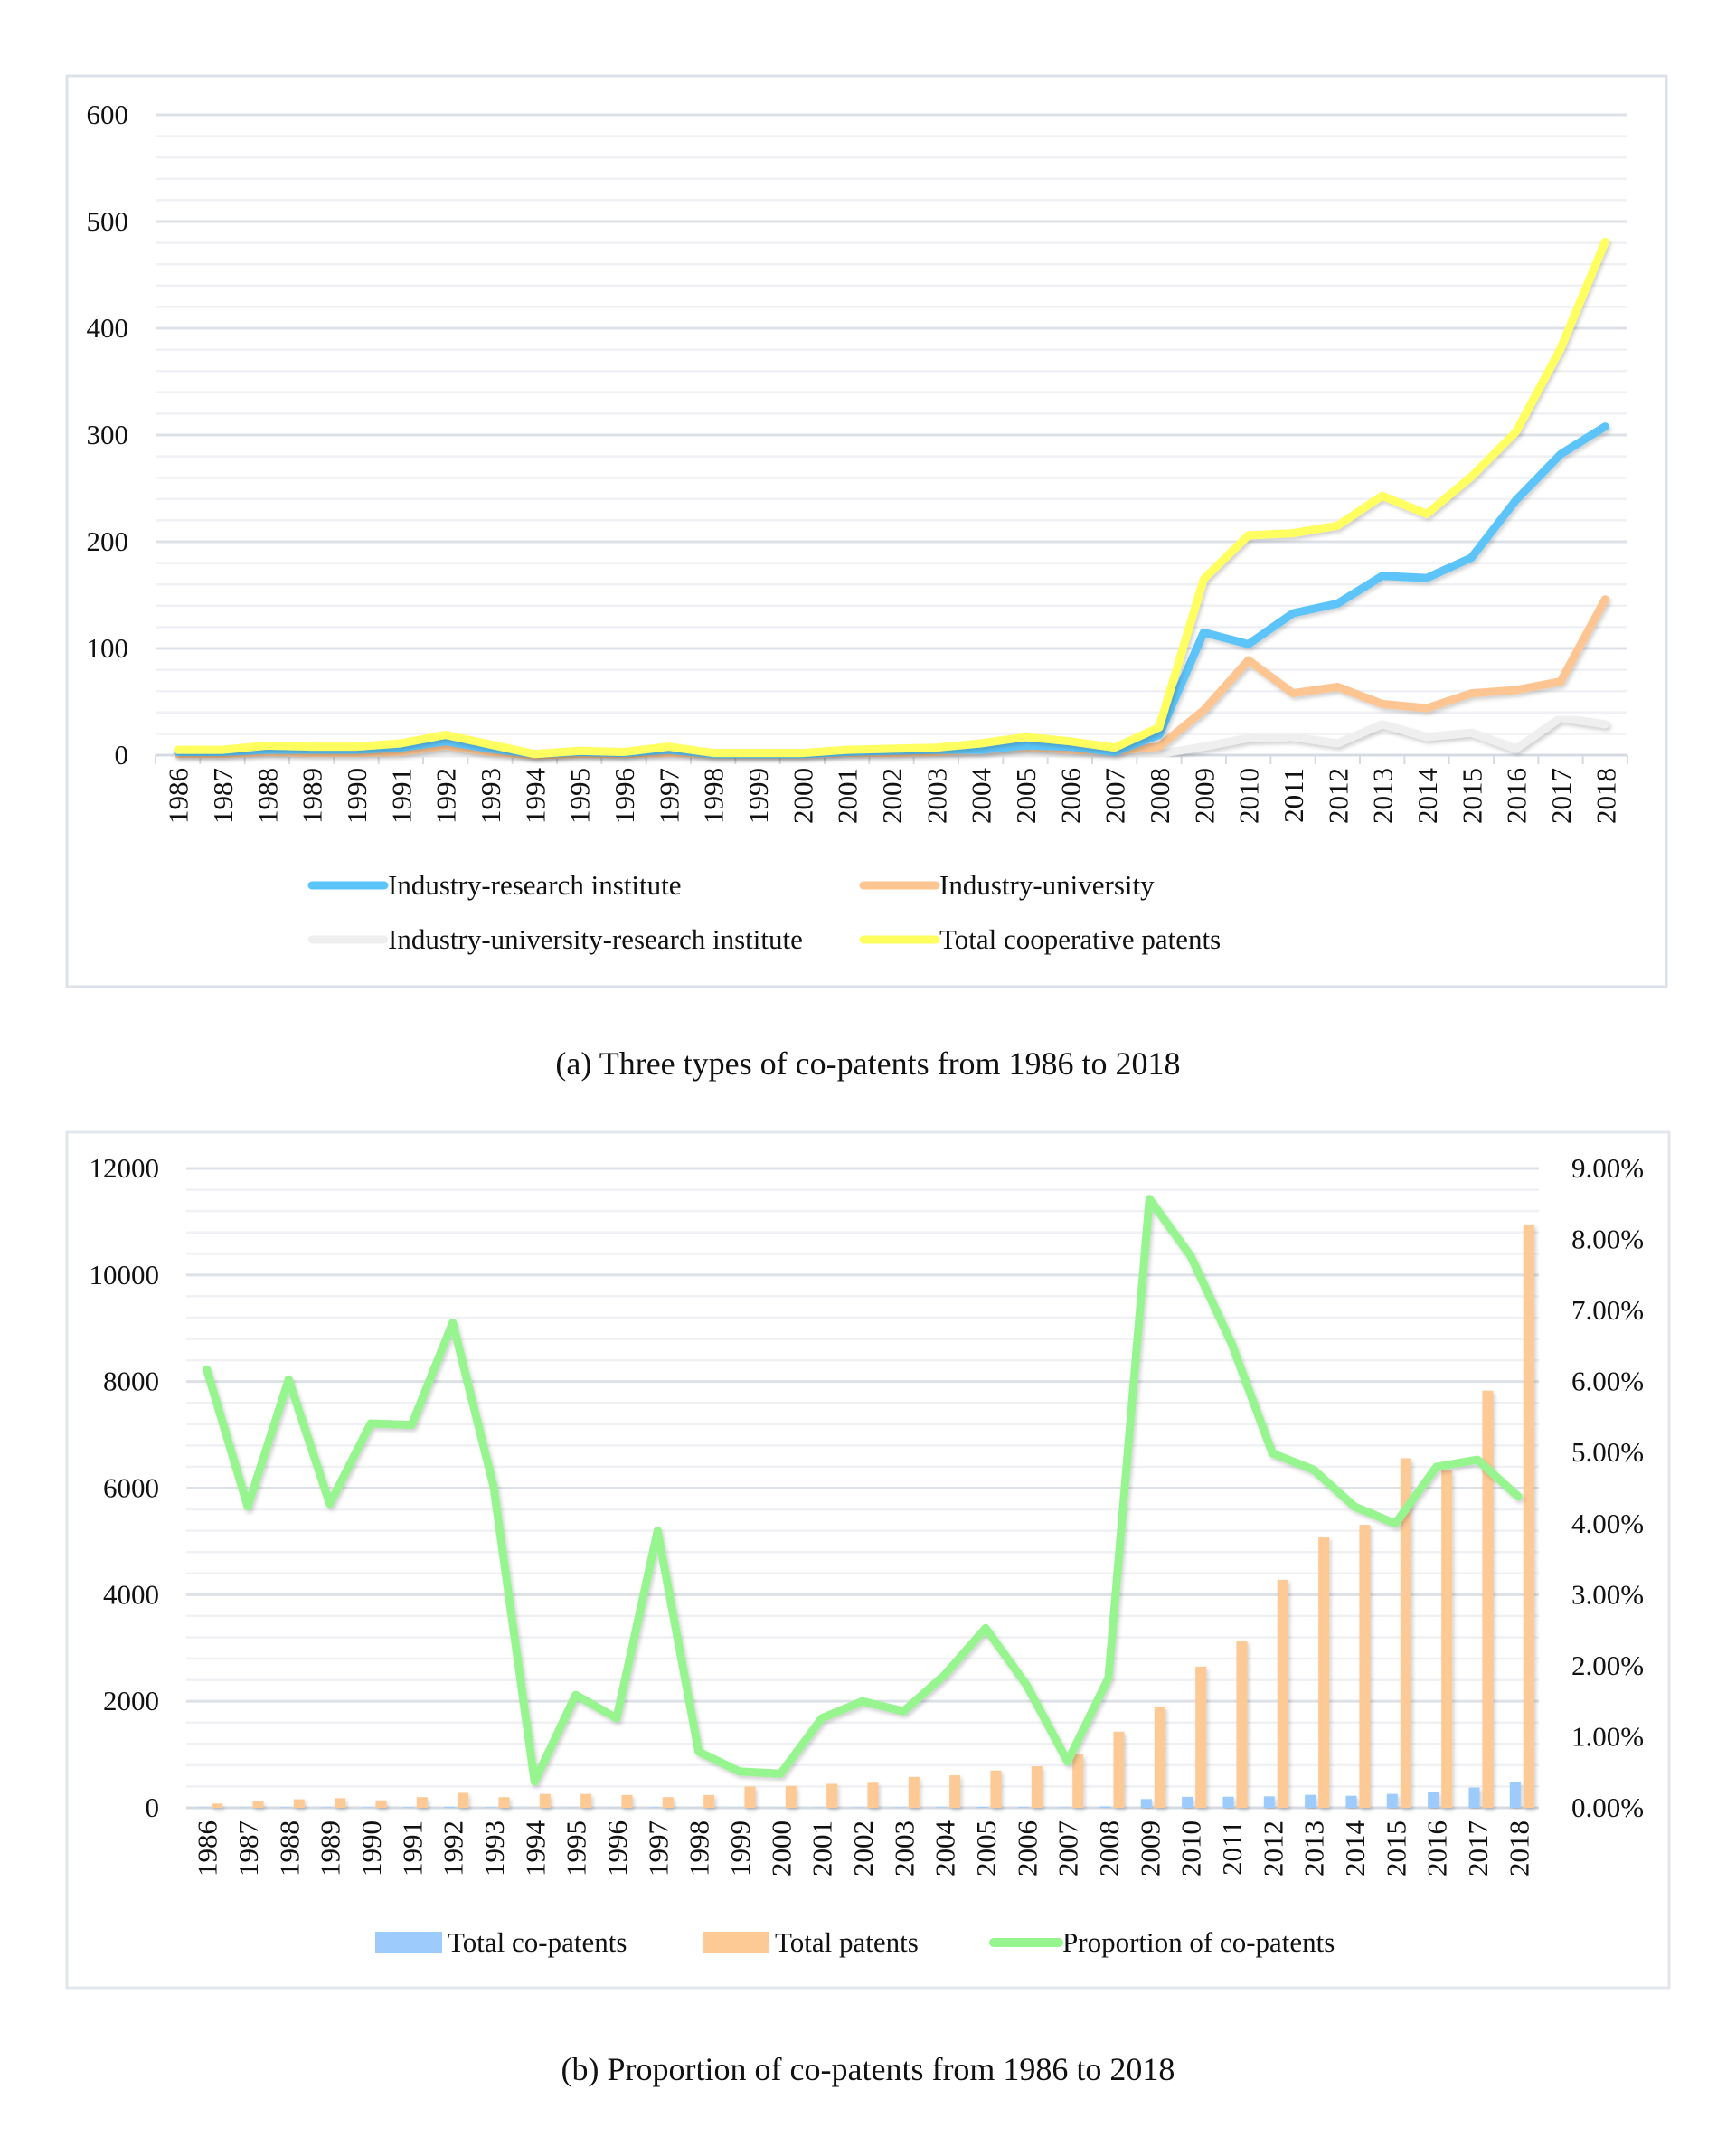  I want to click on y2-tick-label: 5.00%, so click(1608, 1452).